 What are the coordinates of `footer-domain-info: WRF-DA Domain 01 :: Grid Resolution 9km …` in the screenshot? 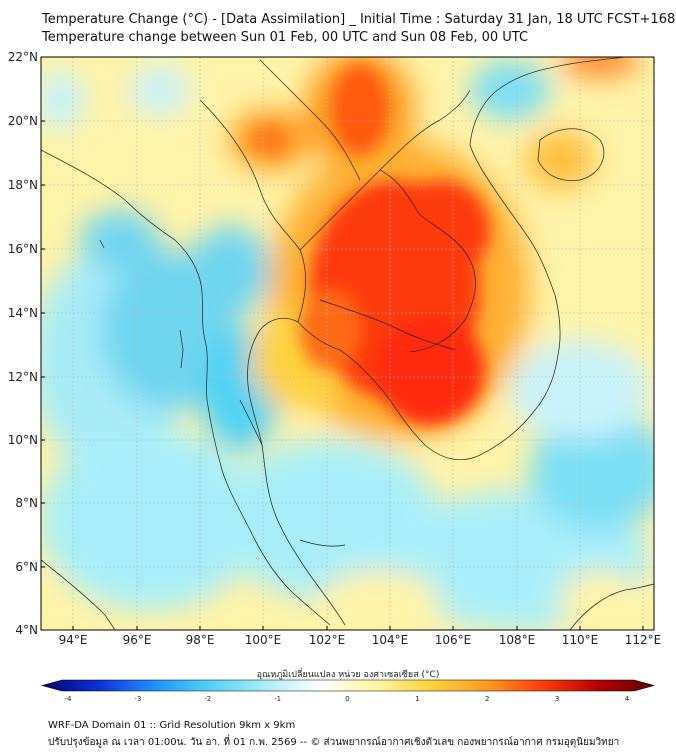 It's located at (172, 725).